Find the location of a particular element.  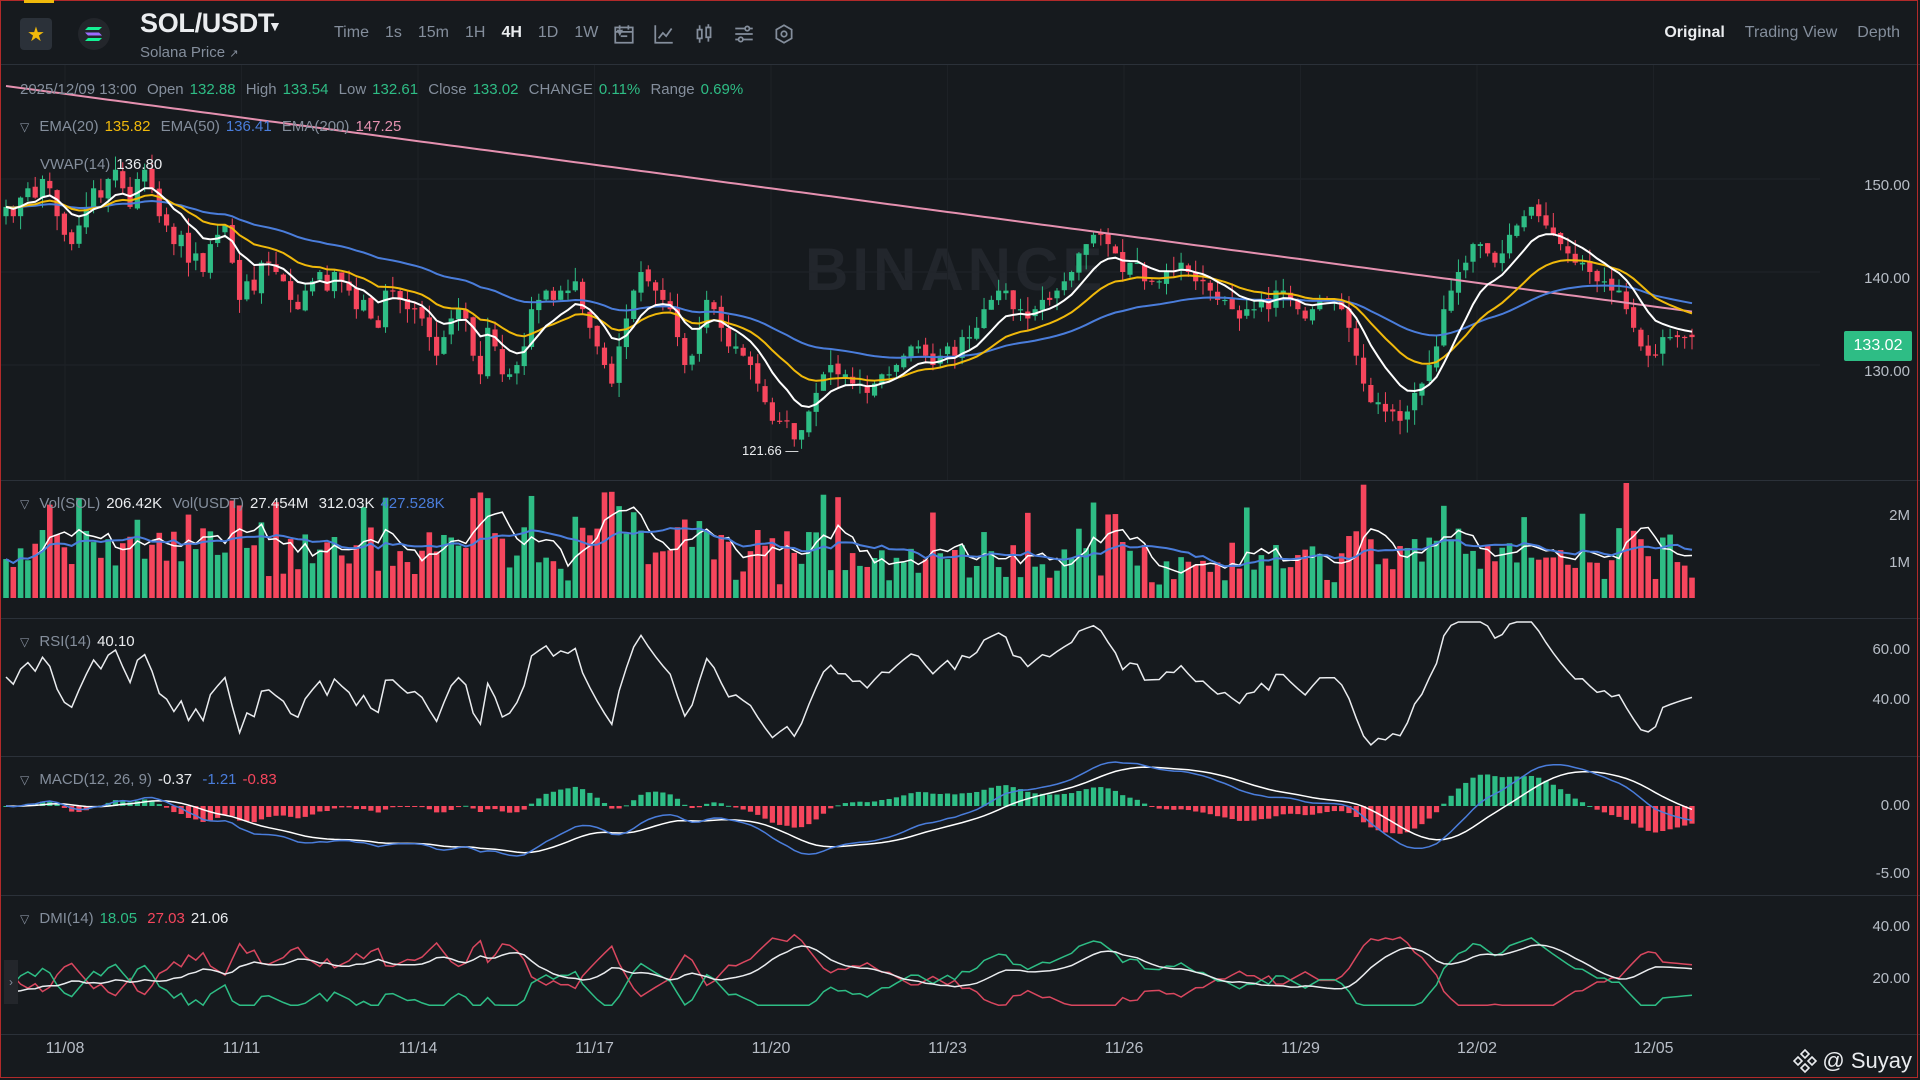

tf-15m: 15m is located at coordinates (433, 32).